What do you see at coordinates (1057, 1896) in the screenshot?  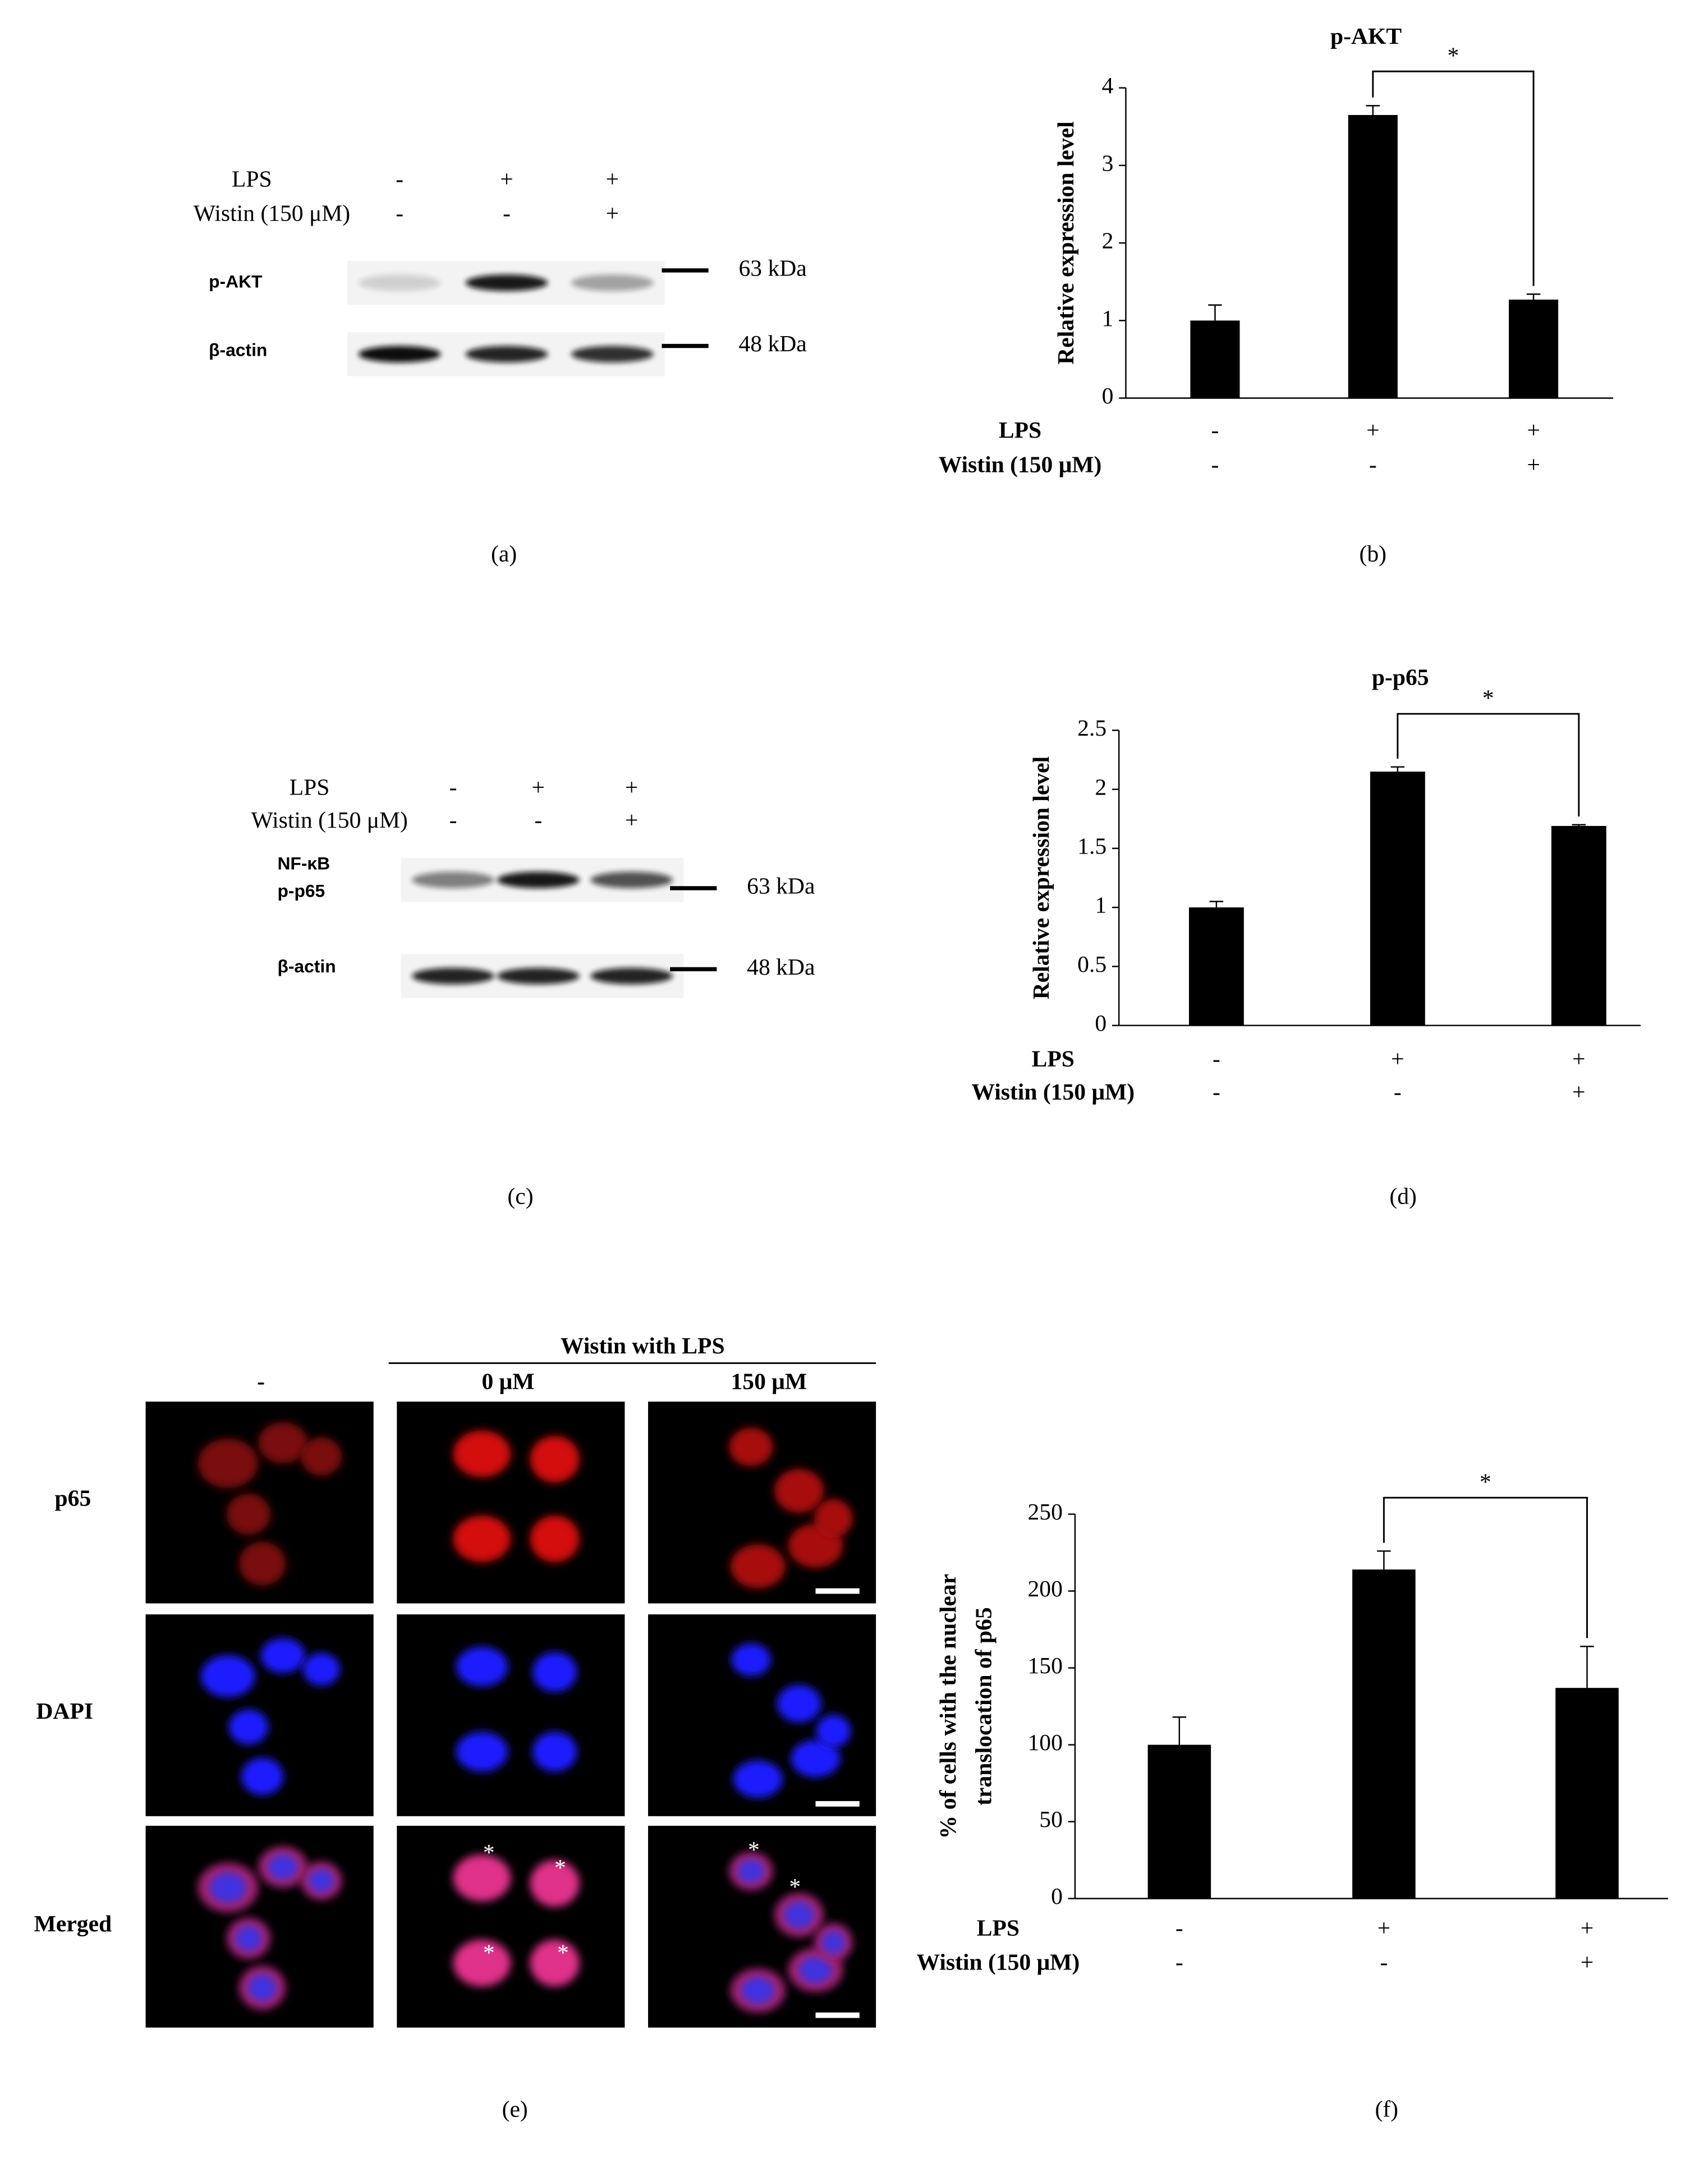 I see `y-tick-label: 0` at bounding box center [1057, 1896].